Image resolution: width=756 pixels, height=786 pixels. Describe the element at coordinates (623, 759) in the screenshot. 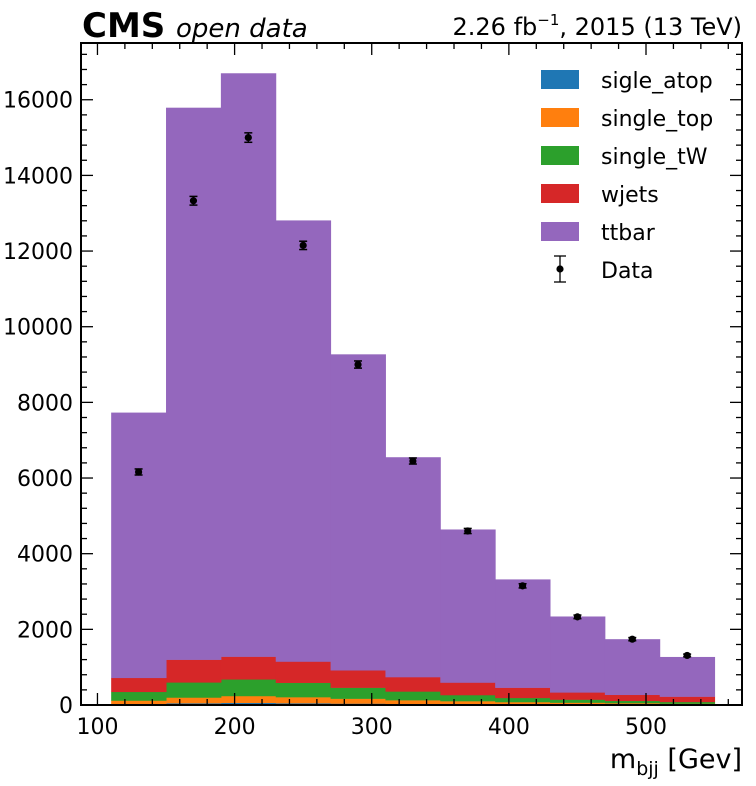

I see `x-axis-label-main: m` at that location.